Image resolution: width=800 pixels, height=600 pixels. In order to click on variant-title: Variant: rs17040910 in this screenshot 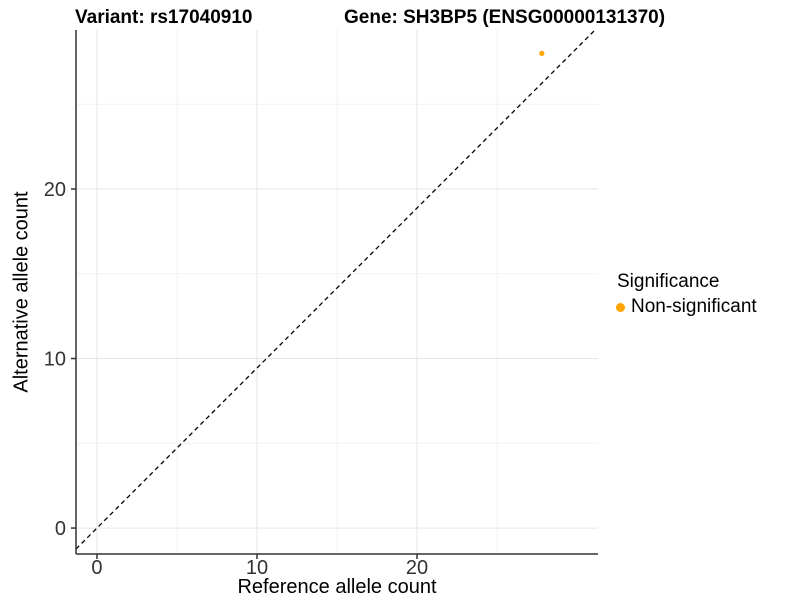, I will do `click(164, 17)`.